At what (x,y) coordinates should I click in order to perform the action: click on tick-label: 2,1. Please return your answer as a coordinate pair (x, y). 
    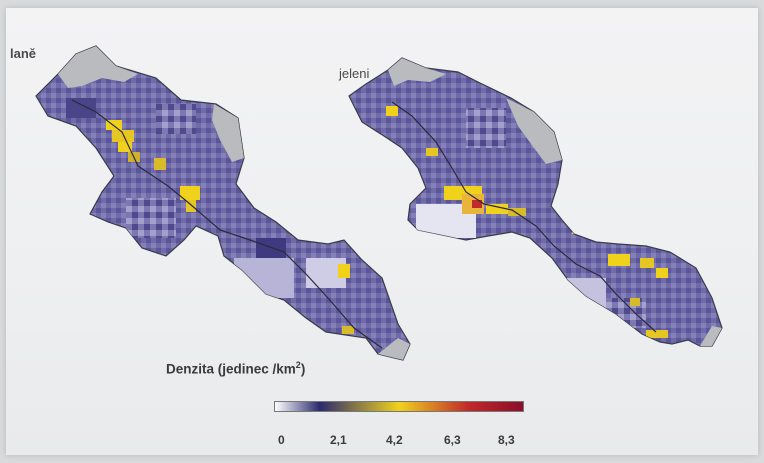
    Looking at the image, I should click on (338, 440).